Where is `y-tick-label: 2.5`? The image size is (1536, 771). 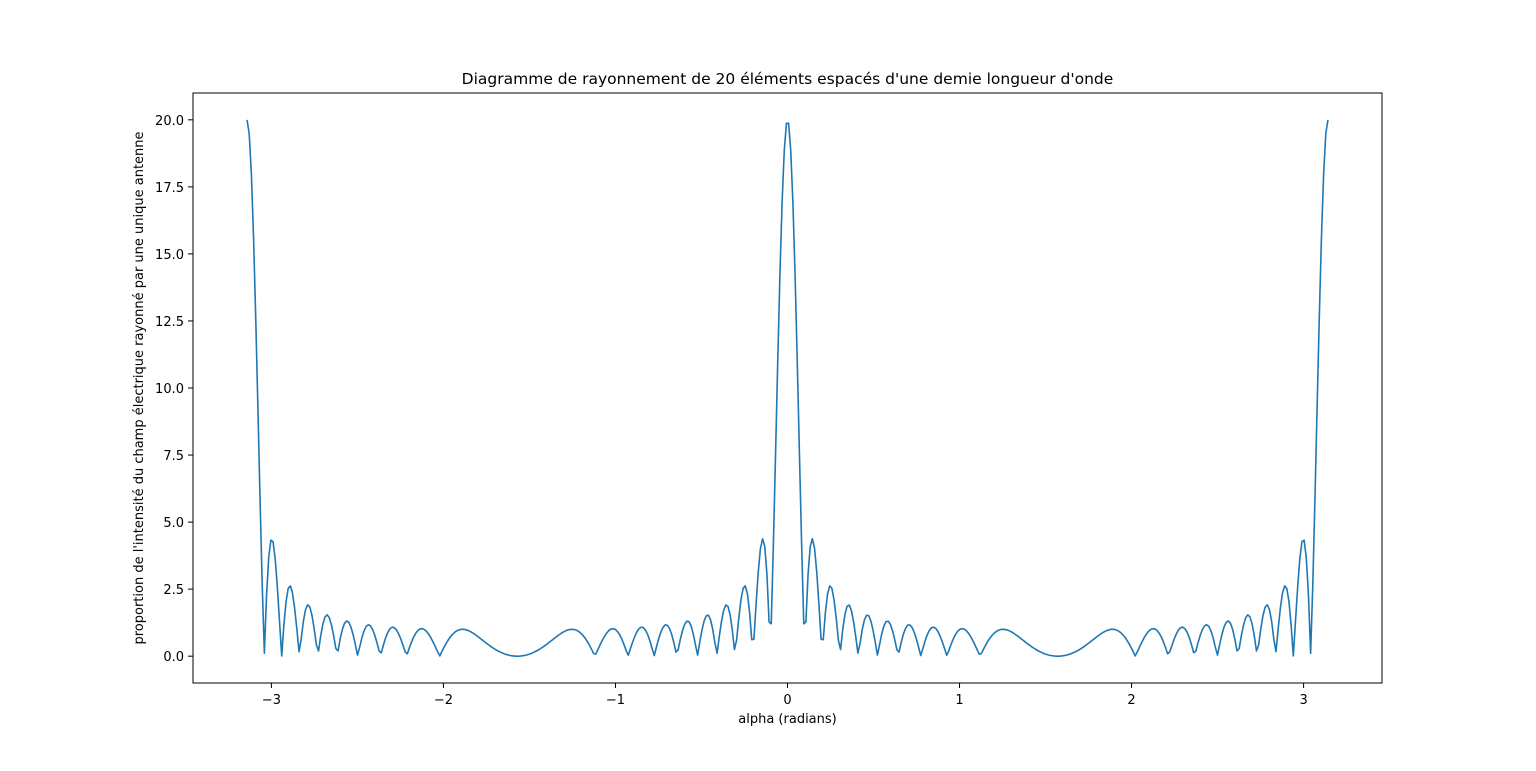 y-tick-label: 2.5 is located at coordinates (173, 590).